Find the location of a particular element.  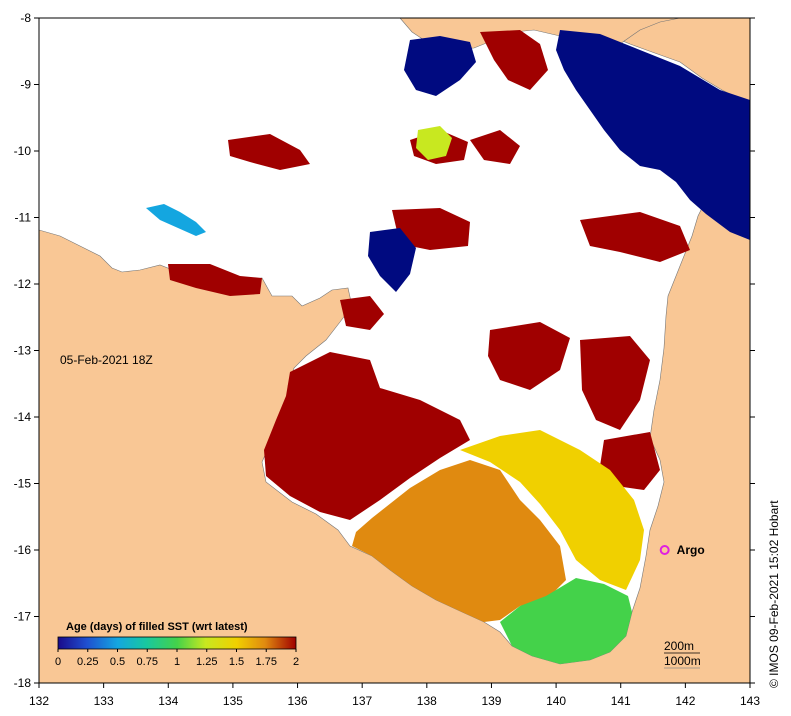

x-tick-label: 139 is located at coordinates (491, 701).